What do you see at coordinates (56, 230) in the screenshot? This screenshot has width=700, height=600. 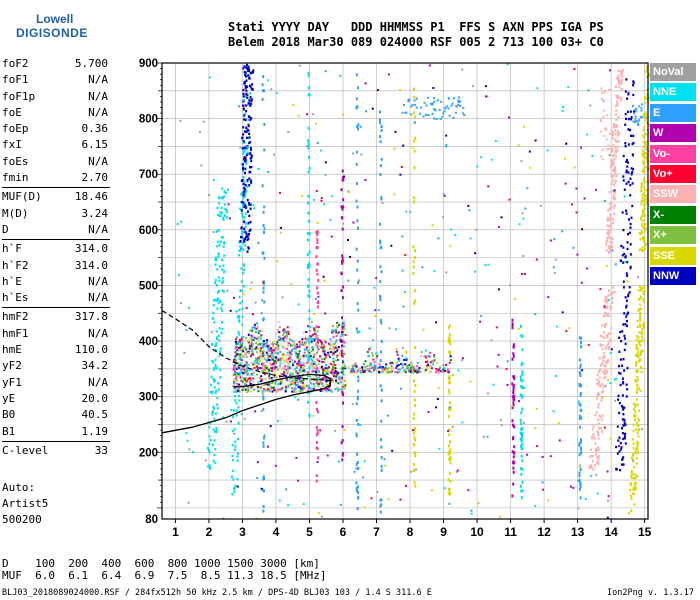 I see `param-row: D N/A` at bounding box center [56, 230].